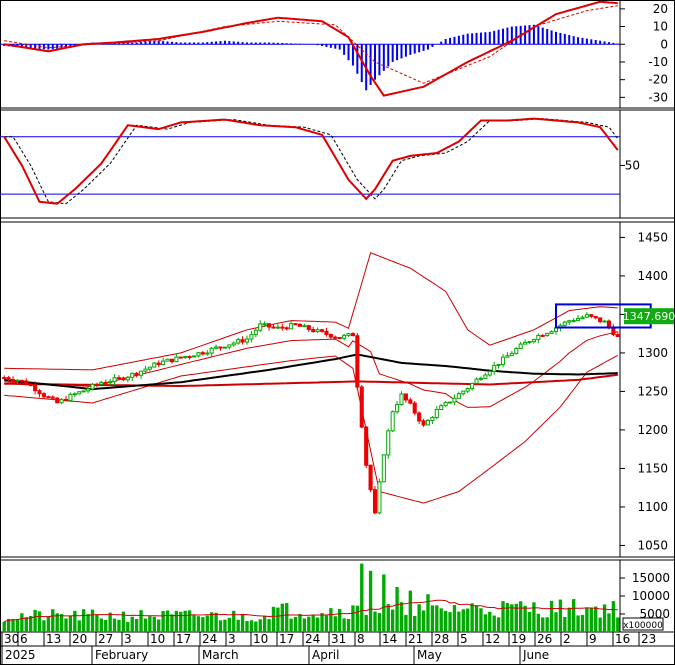 This screenshot has width=675, height=665. What do you see at coordinates (311, 161) in the screenshot?
I see `stochastic-k-line` at bounding box center [311, 161].